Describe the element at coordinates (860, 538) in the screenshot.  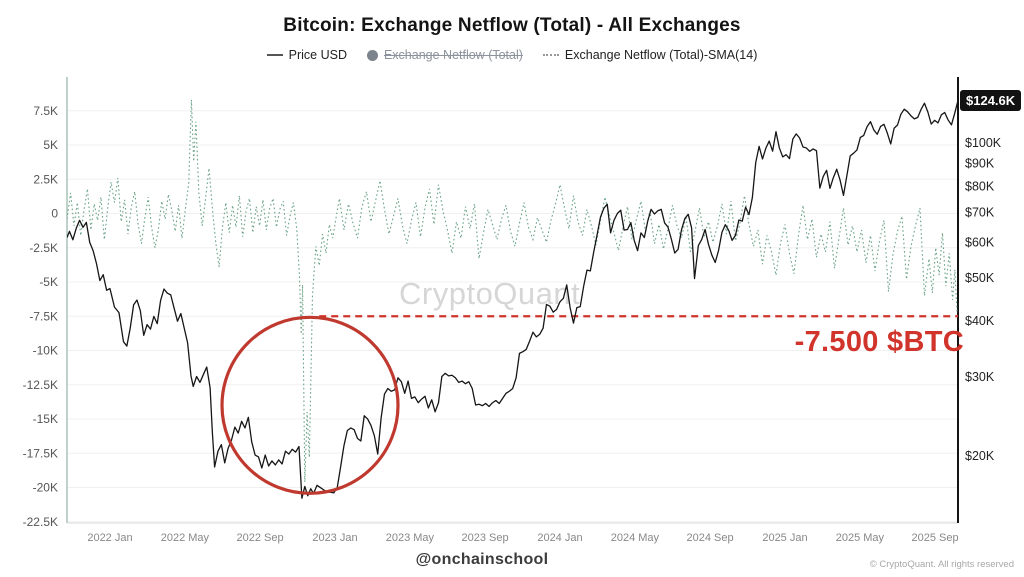
I see `x-axis-tick-label: 2025 May` at that location.